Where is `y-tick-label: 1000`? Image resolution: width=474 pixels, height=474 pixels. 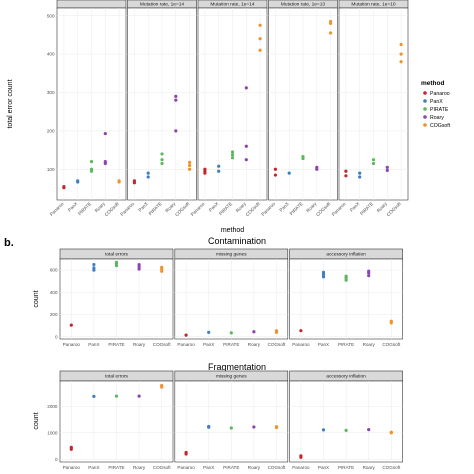 y-tick-label: 1000 is located at coordinates (52, 432).